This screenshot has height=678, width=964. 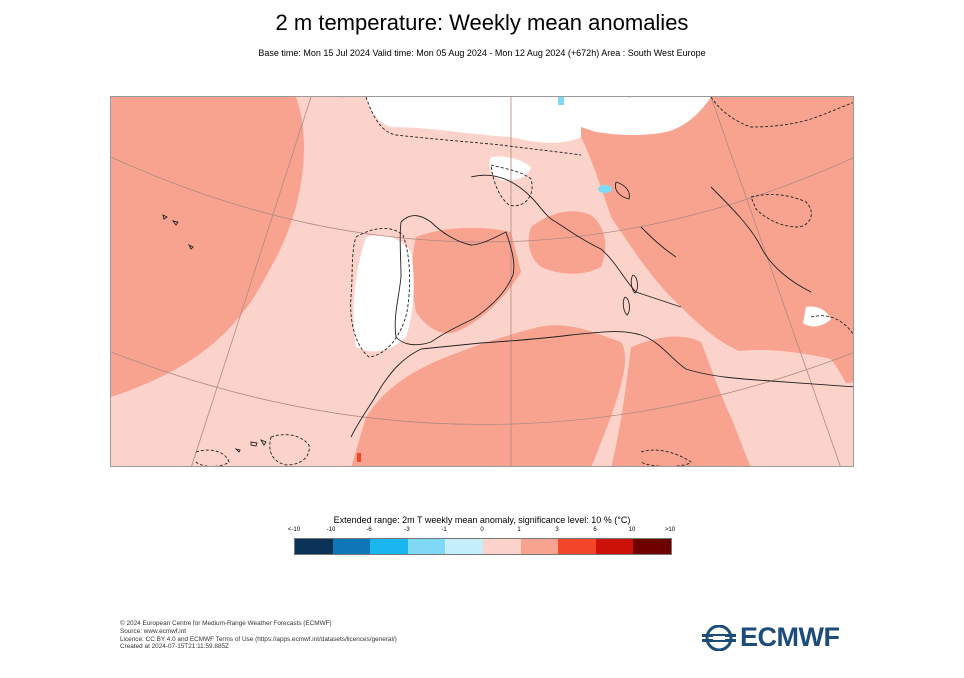 I want to click on ecmwf-logo: ECMWF, so click(x=771, y=637).